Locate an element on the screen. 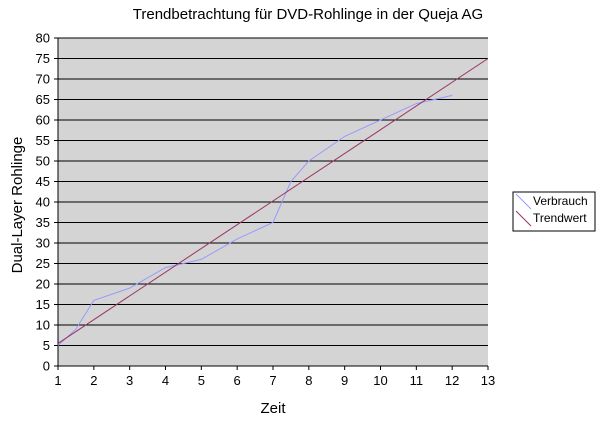 Image resolution: width=602 pixels, height=428 pixels. legend: Verbrauch Trendwert is located at coordinates (554, 211).